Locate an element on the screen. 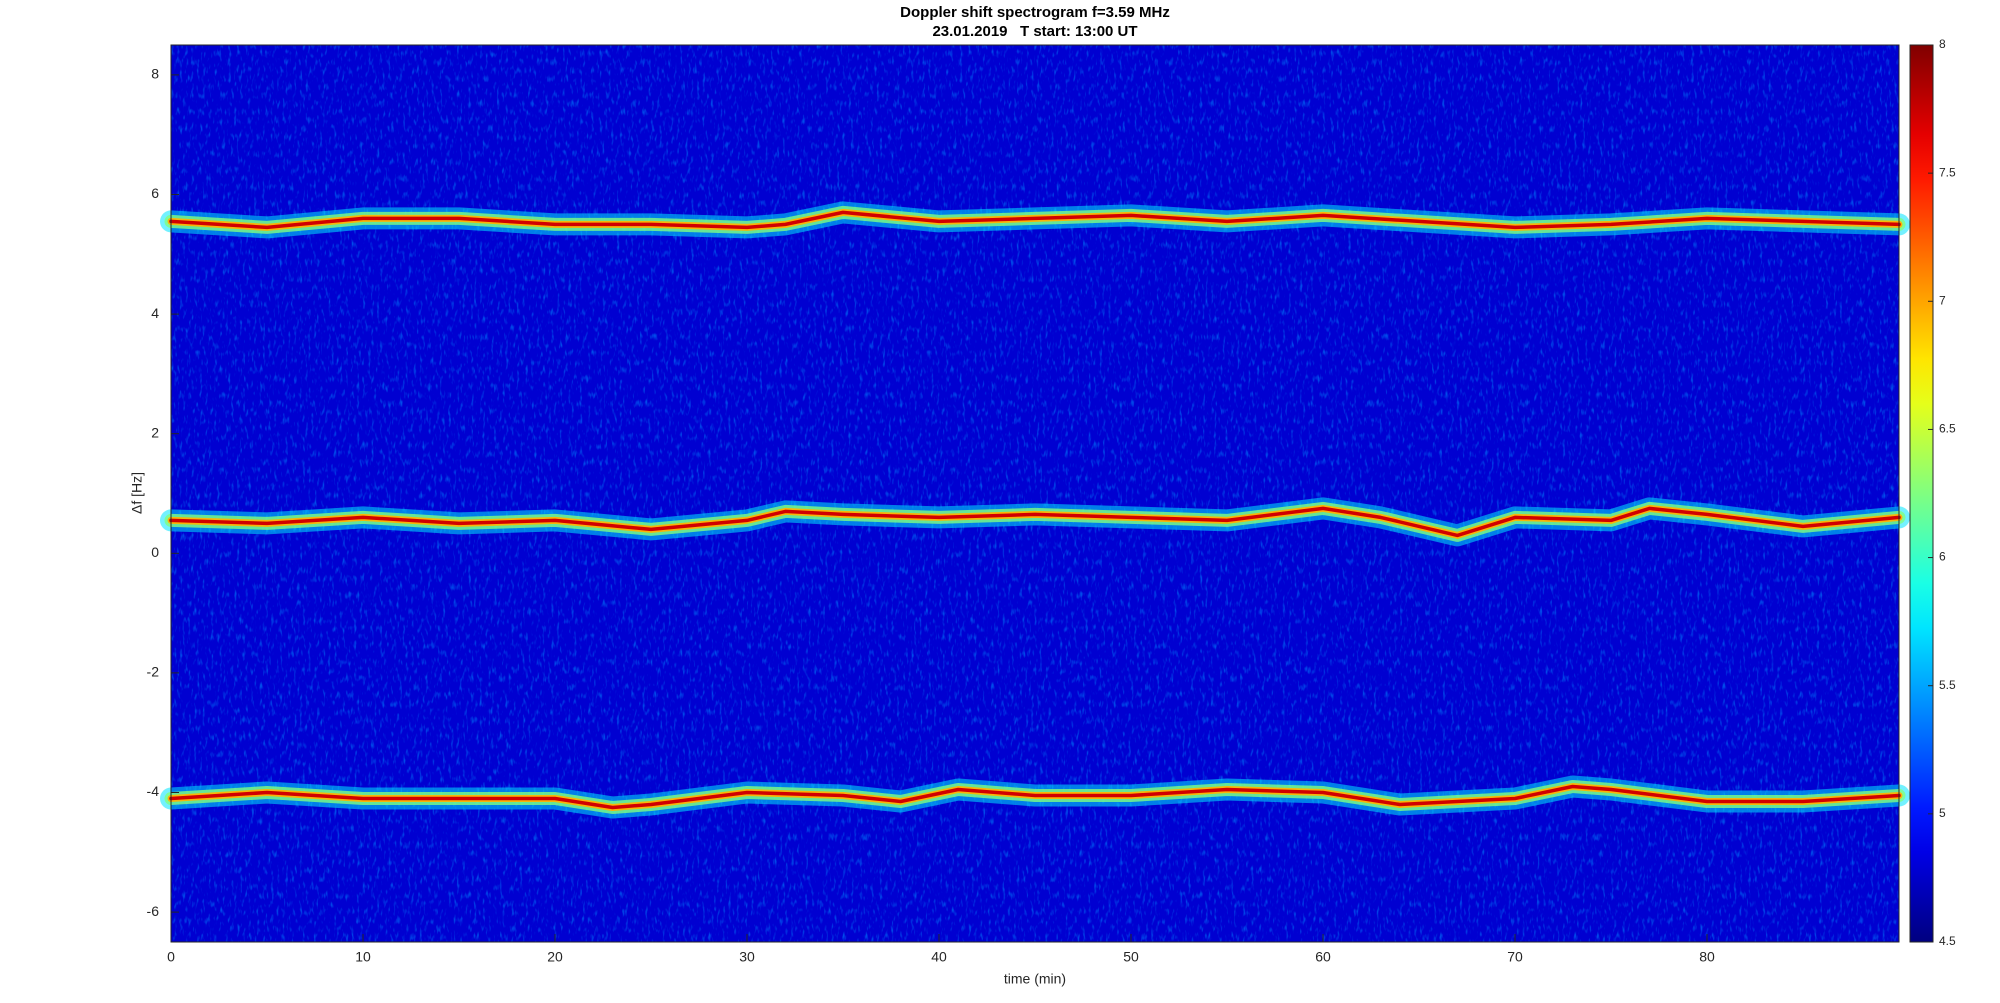  y-tick-label: 8 is located at coordinates (155, 74).